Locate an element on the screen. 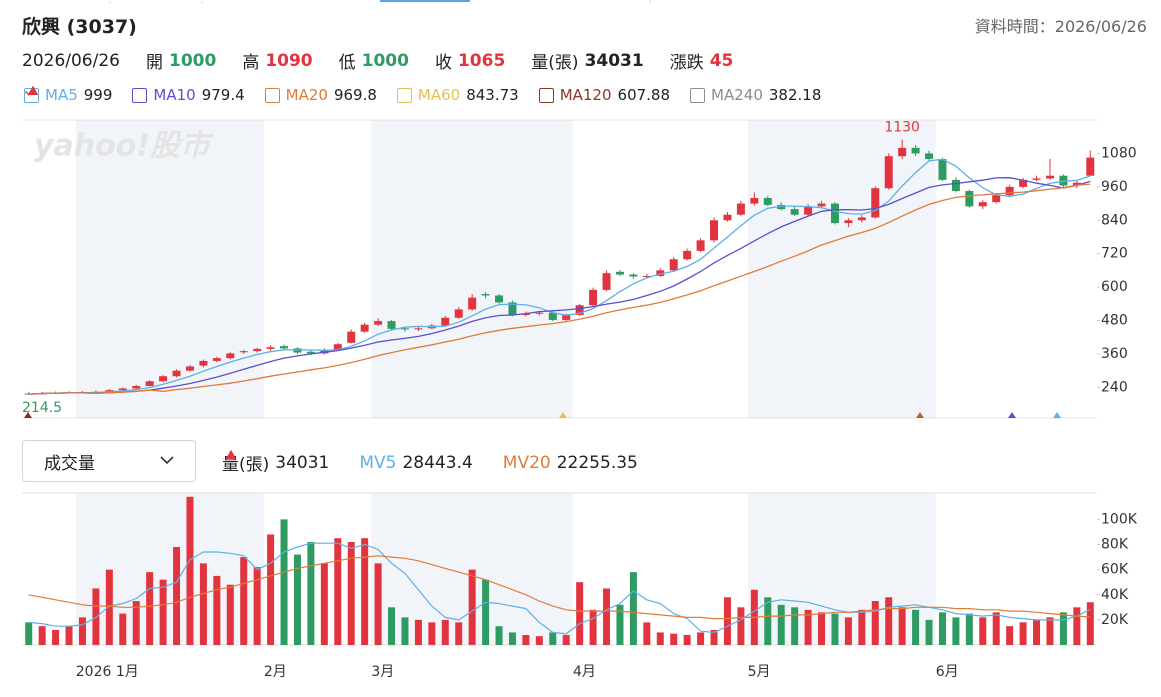 Image resolution: width=1161 pixels, height=697 pixels. y-tick-label: 80K is located at coordinates (1115, 545).